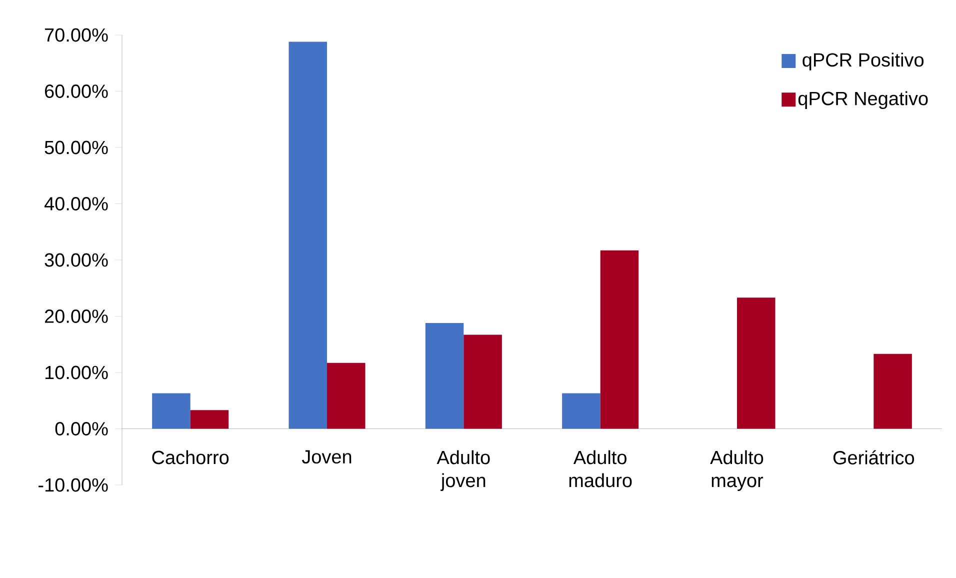 Image resolution: width=956 pixels, height=578 pixels. What do you see at coordinates (863, 100) in the screenshot?
I see `legend-label: qPCR Negativo` at bounding box center [863, 100].